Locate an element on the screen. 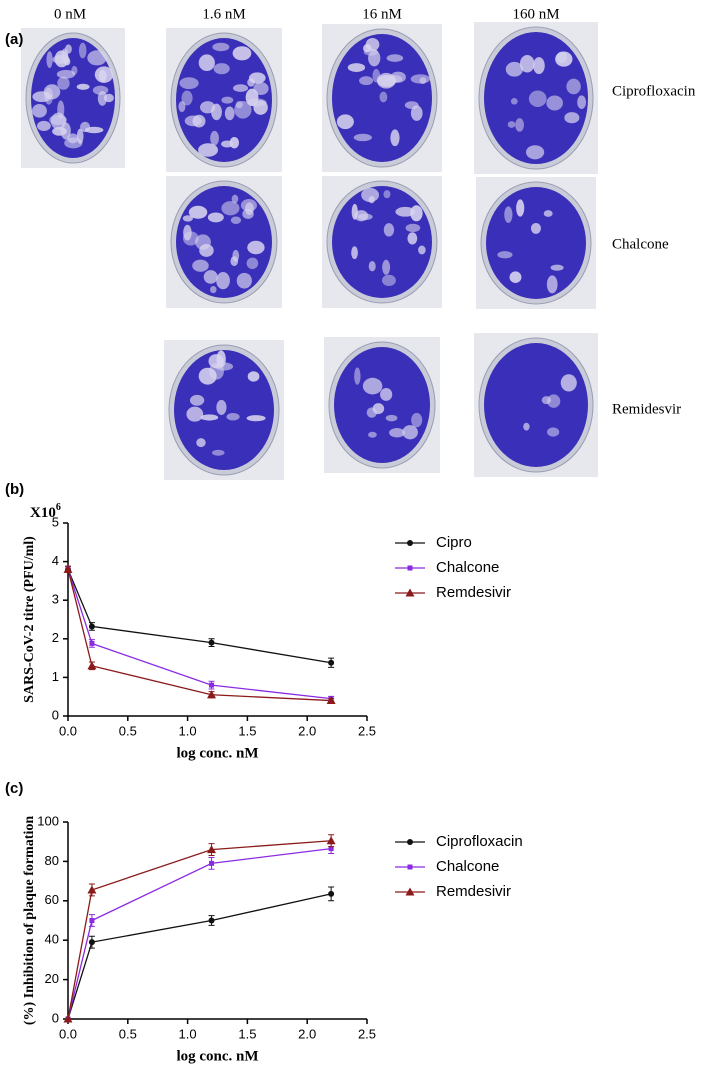  legend-label: Remdesivir is located at coordinates (473, 891).